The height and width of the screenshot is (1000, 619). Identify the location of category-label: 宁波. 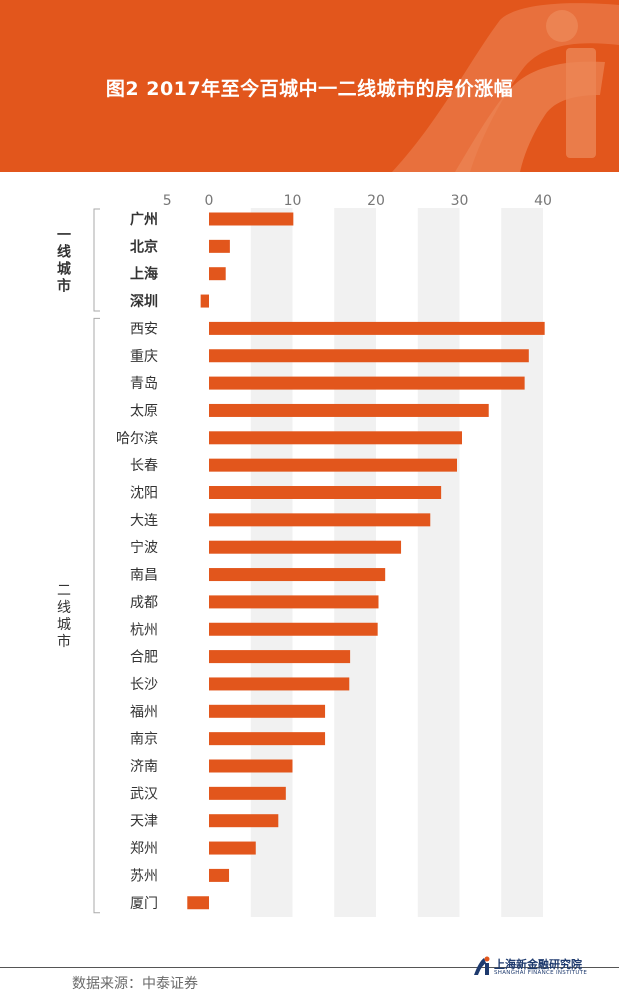
(144, 547).